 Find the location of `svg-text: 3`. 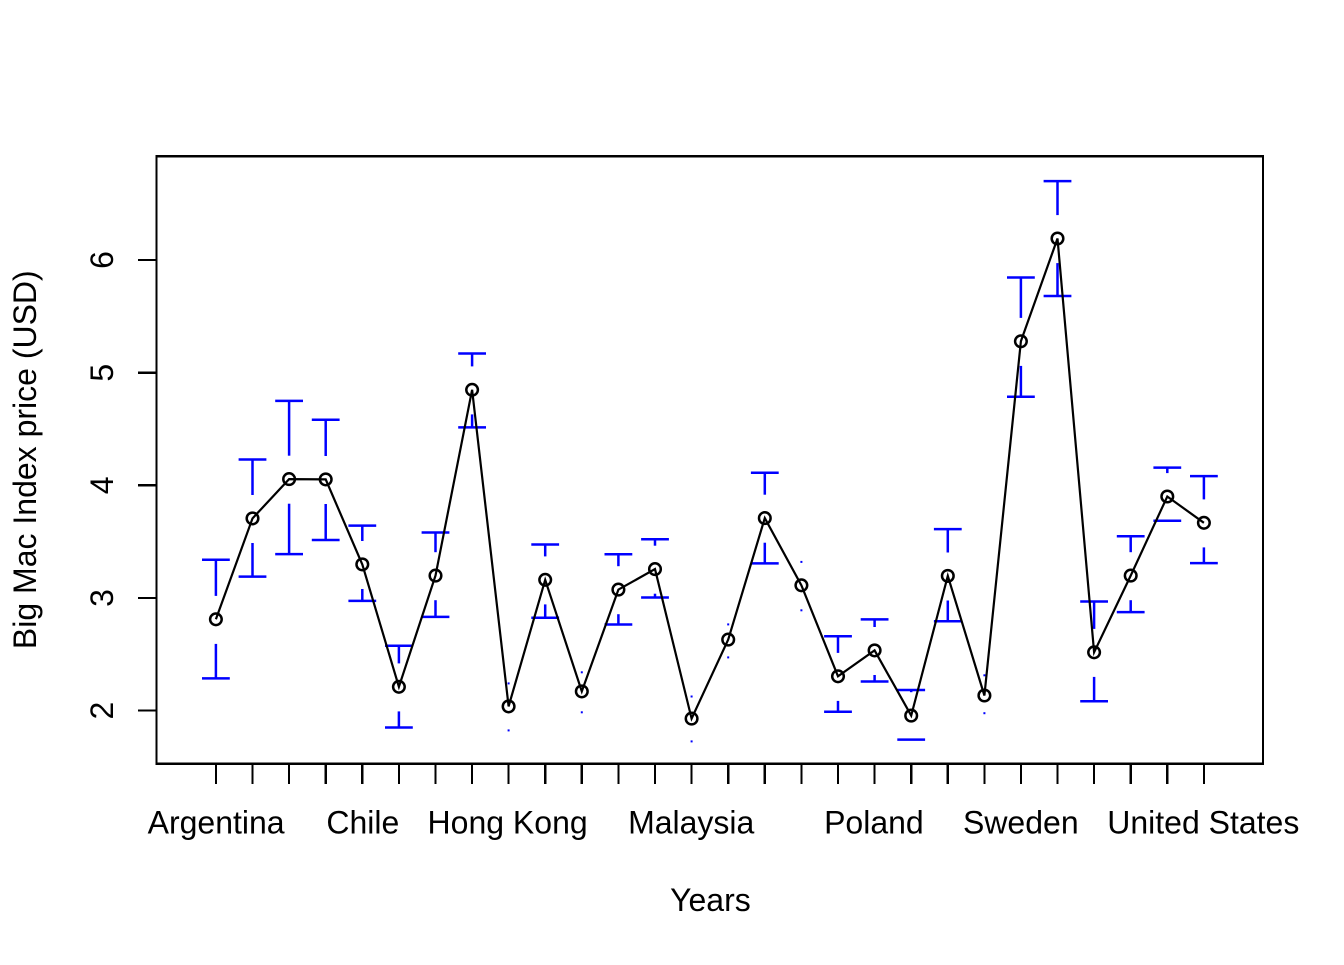

svg-text: 3 is located at coordinates (102, 598).